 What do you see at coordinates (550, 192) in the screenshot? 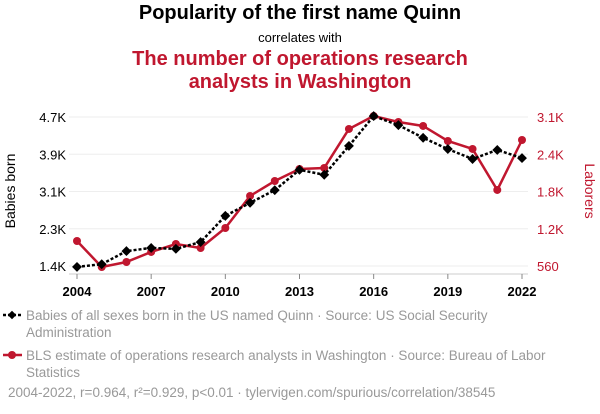
I see `y-right-tick-label: 1.8K` at bounding box center [550, 192].